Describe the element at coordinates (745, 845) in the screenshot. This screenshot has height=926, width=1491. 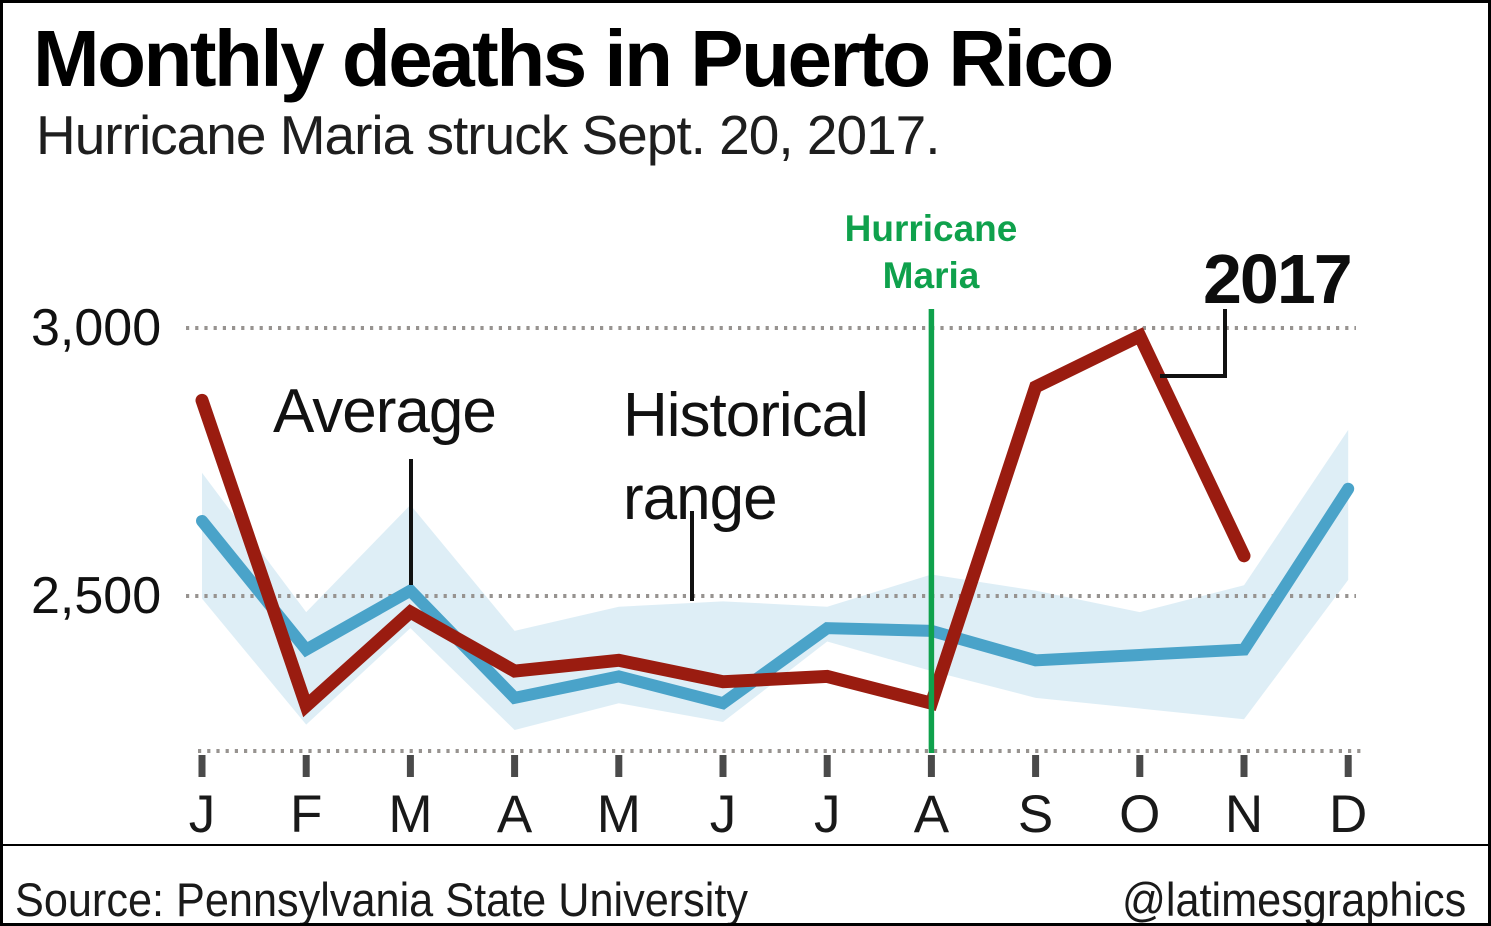
I see `footer-divider` at that location.